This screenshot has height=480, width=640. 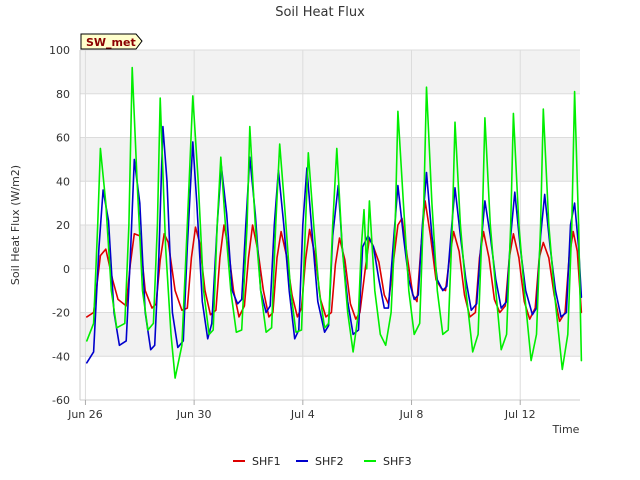 I want to click on legend-label: SHF2, so click(x=329, y=461).